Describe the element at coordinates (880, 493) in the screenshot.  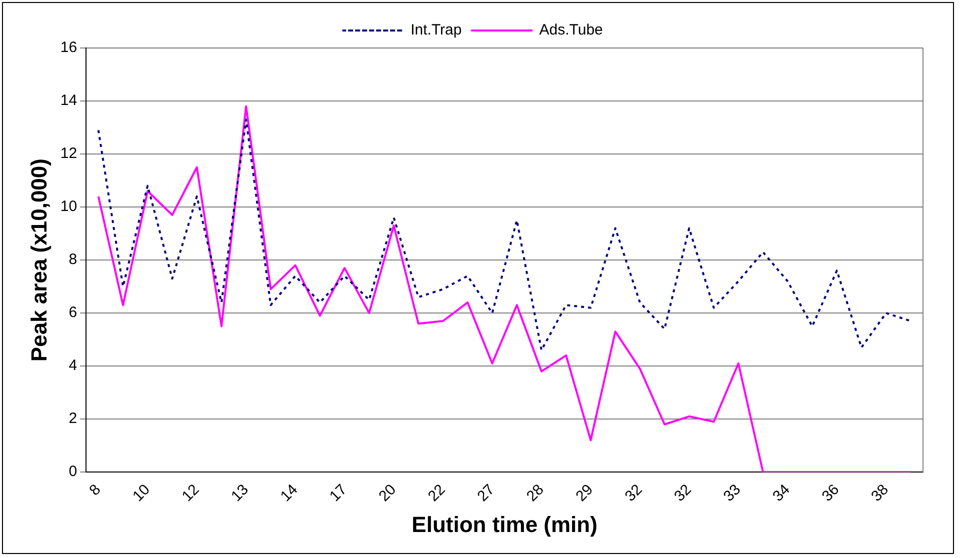
I see `x-tick-label: 38` at that location.